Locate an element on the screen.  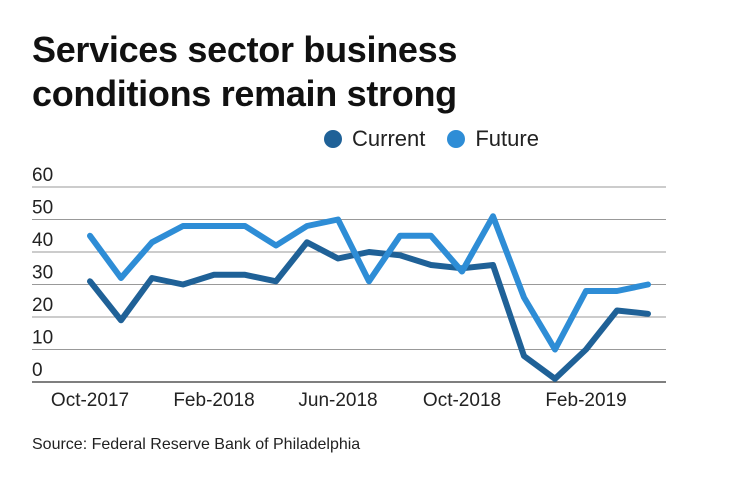
y-tick-label: 30 is located at coordinates (42, 273).